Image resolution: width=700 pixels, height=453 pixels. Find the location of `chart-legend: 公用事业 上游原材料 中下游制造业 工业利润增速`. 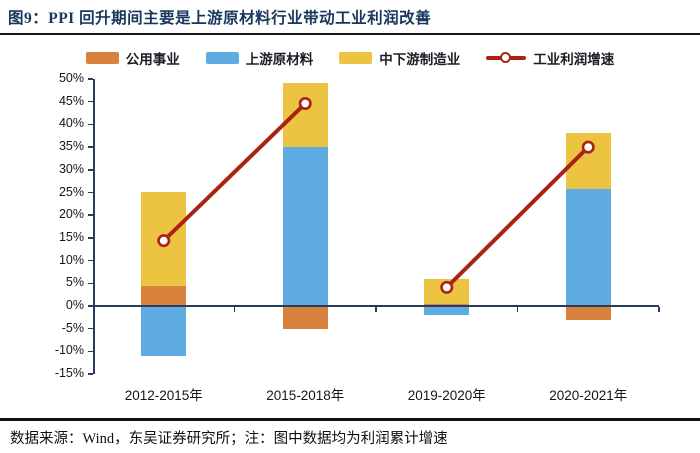

chart-legend: 公用事业 上游原材料 中下游制造业 工业利润增速 is located at coordinates (350, 58).